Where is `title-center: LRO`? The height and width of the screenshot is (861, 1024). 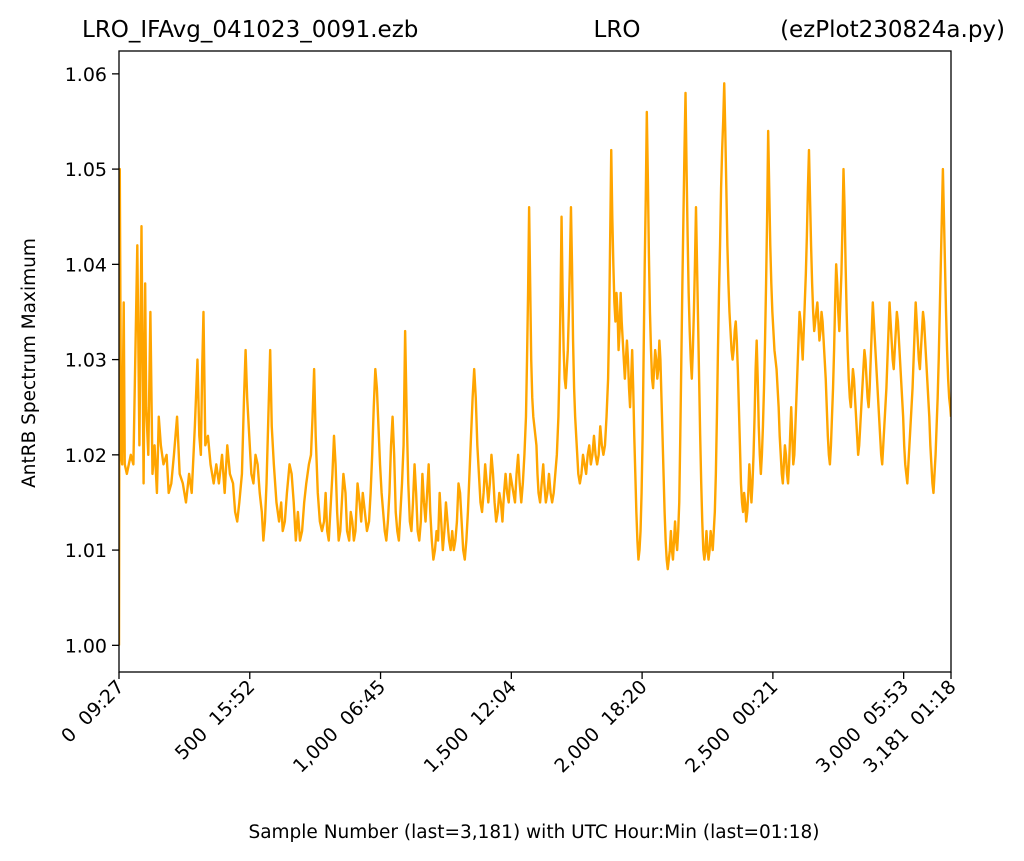 title-center: LRO is located at coordinates (617, 30).